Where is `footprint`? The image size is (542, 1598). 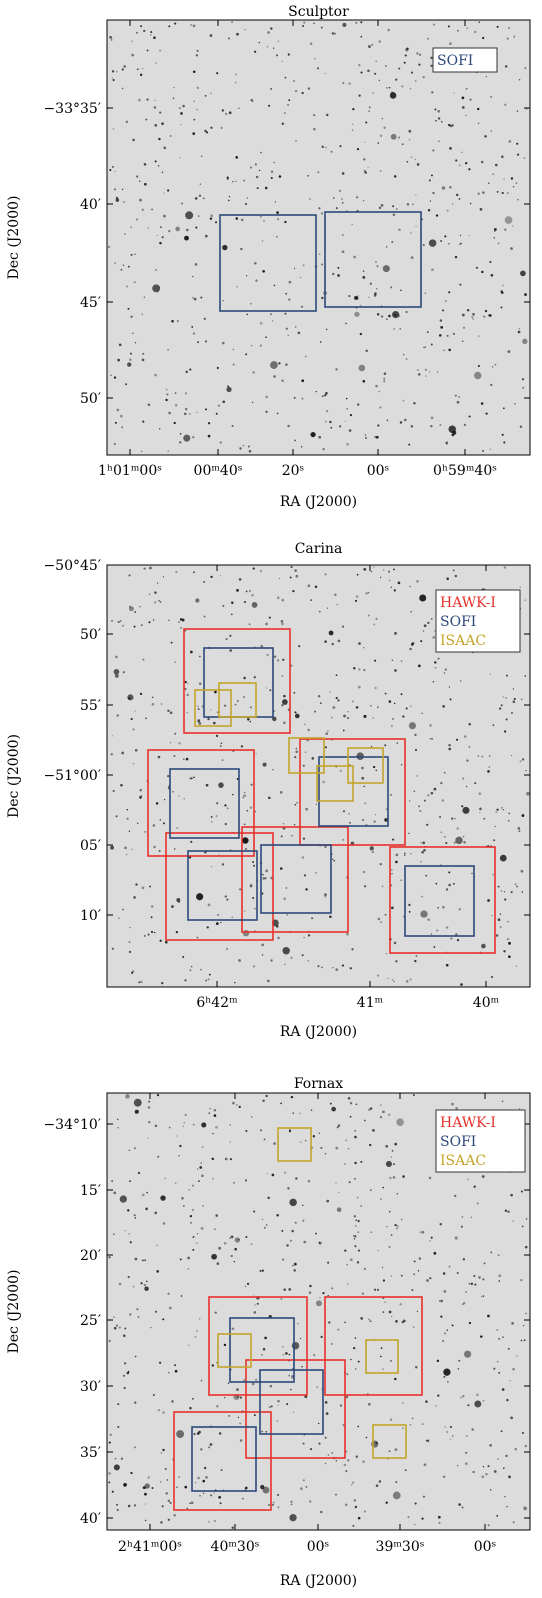
footprint is located at coordinates (296, 879).